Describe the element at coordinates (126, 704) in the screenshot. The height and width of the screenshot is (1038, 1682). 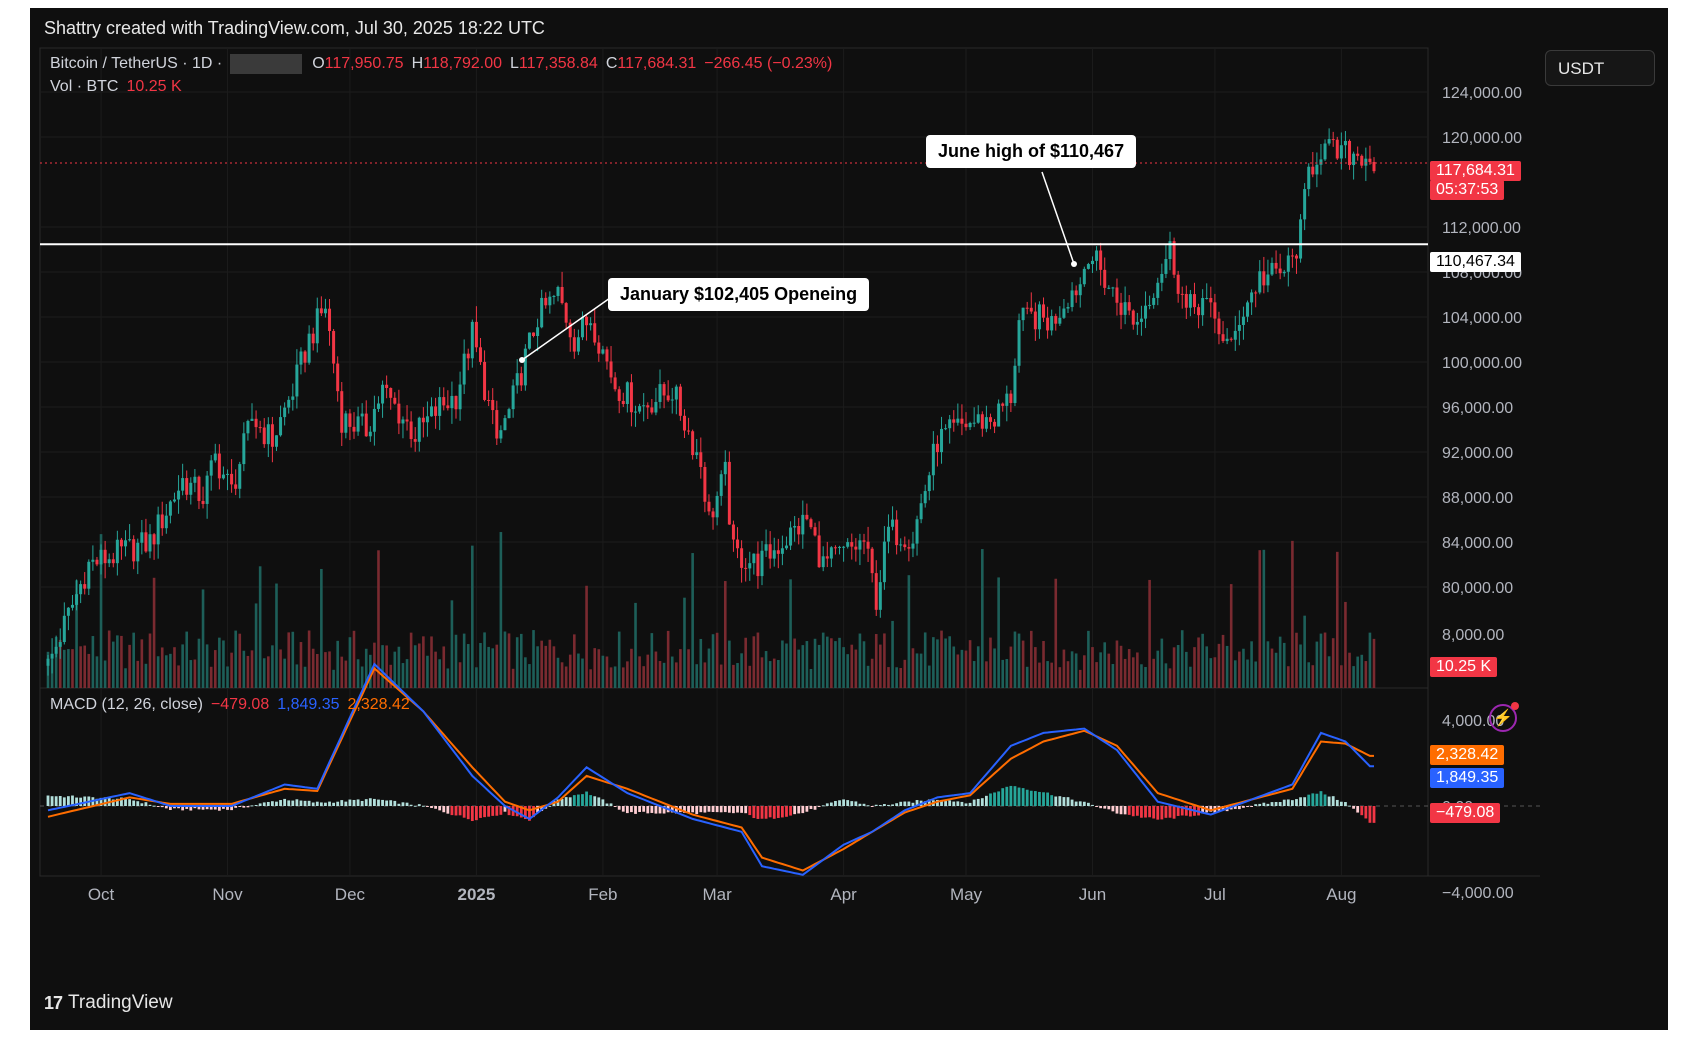
I see `macd-label: MACD (12, 26, close)` at that location.